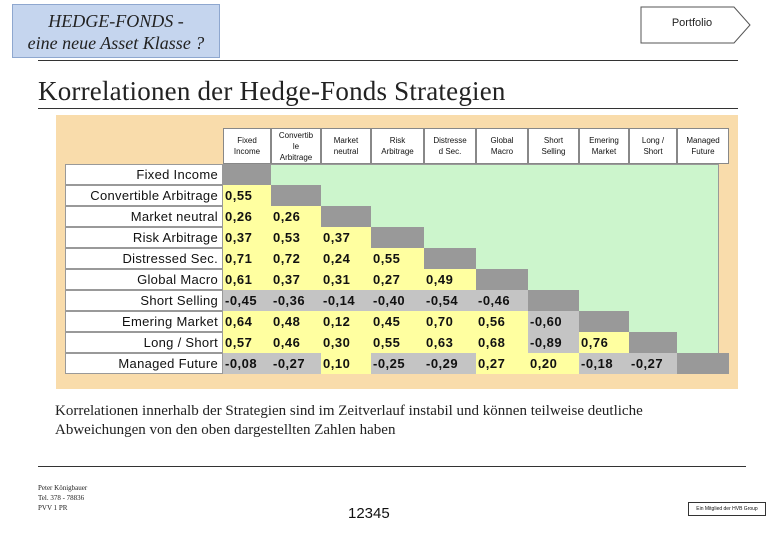 The image size is (780, 540). I want to click on correlation-cell: 0,24, so click(346, 258).